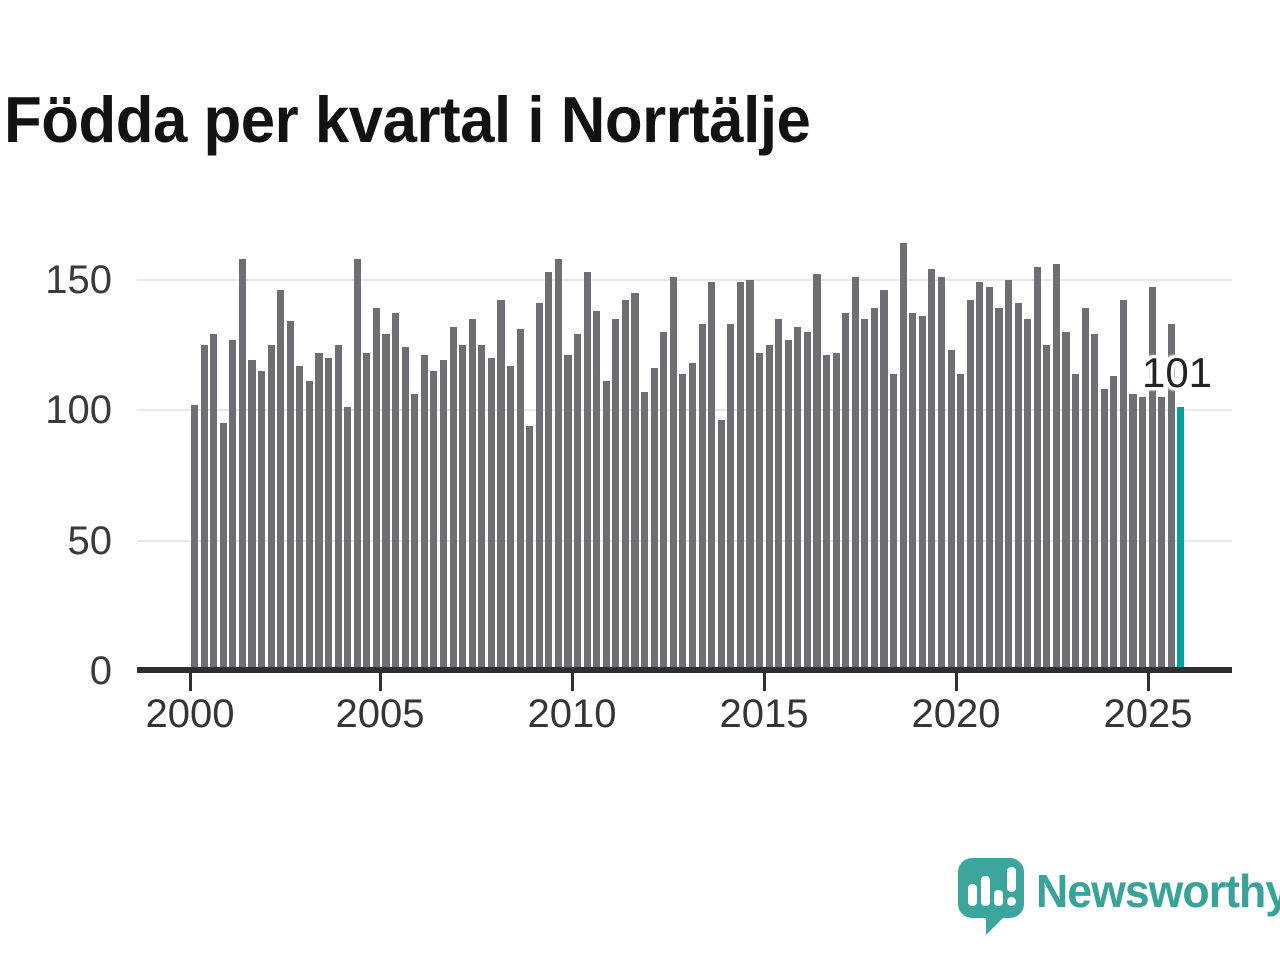  Describe the element at coordinates (956, 714) in the screenshot. I see `x-tick-label: 2020` at that location.